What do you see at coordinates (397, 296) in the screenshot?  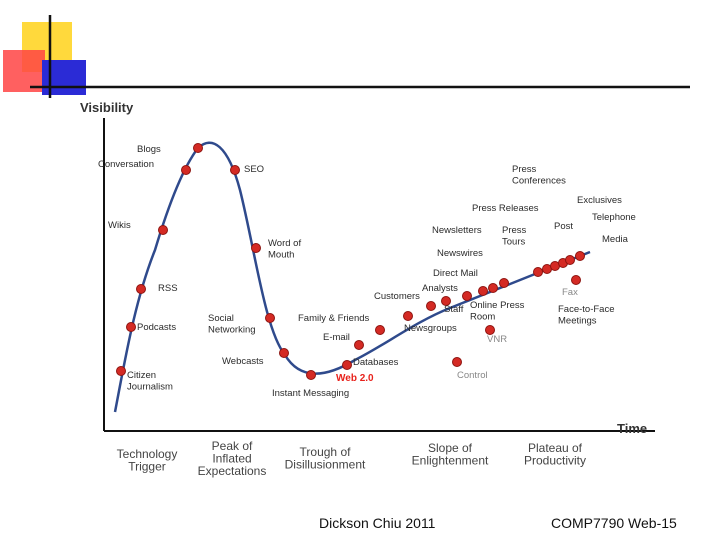 I see `label-customers: Customers` at bounding box center [397, 296].